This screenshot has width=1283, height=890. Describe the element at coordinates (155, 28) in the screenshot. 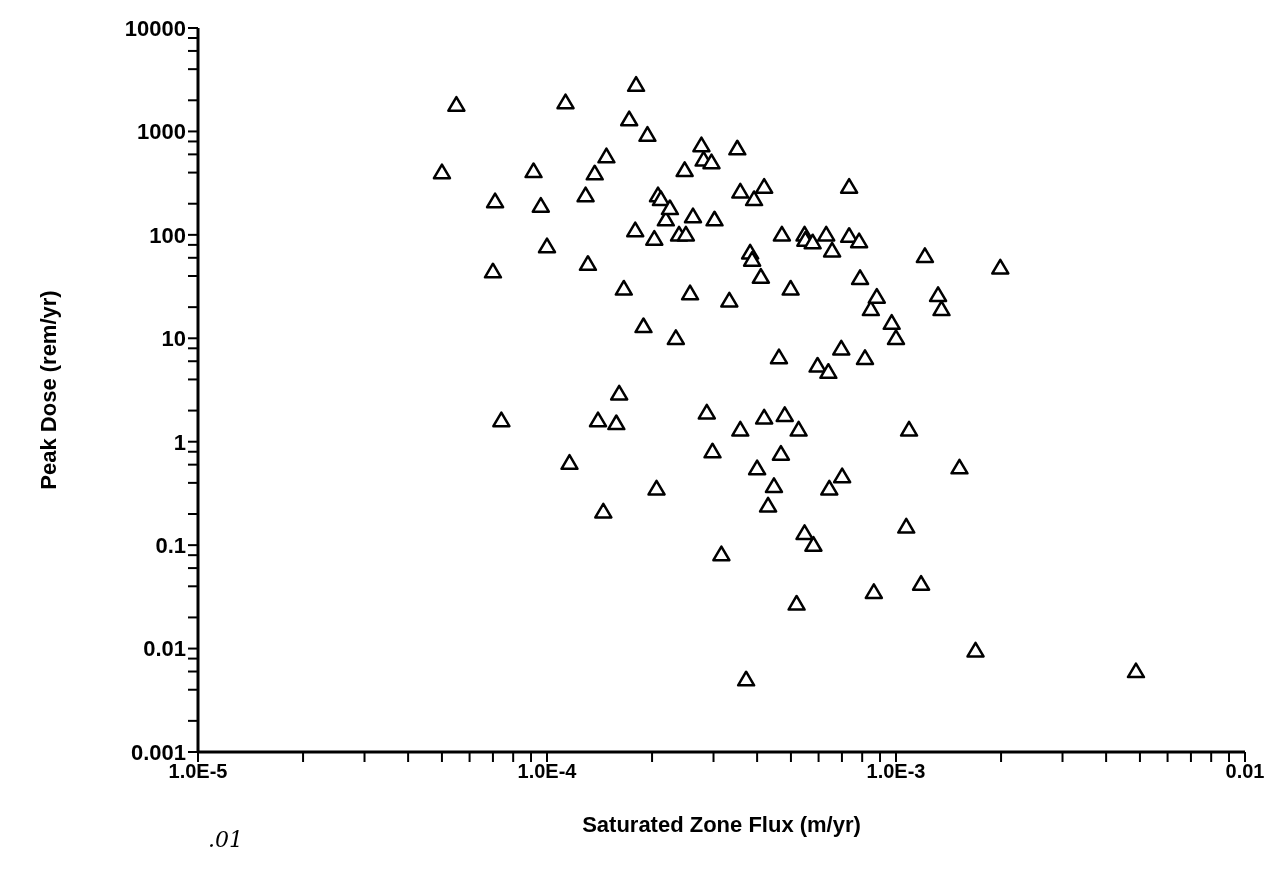

I see `y-tick-label: 10000` at that location.